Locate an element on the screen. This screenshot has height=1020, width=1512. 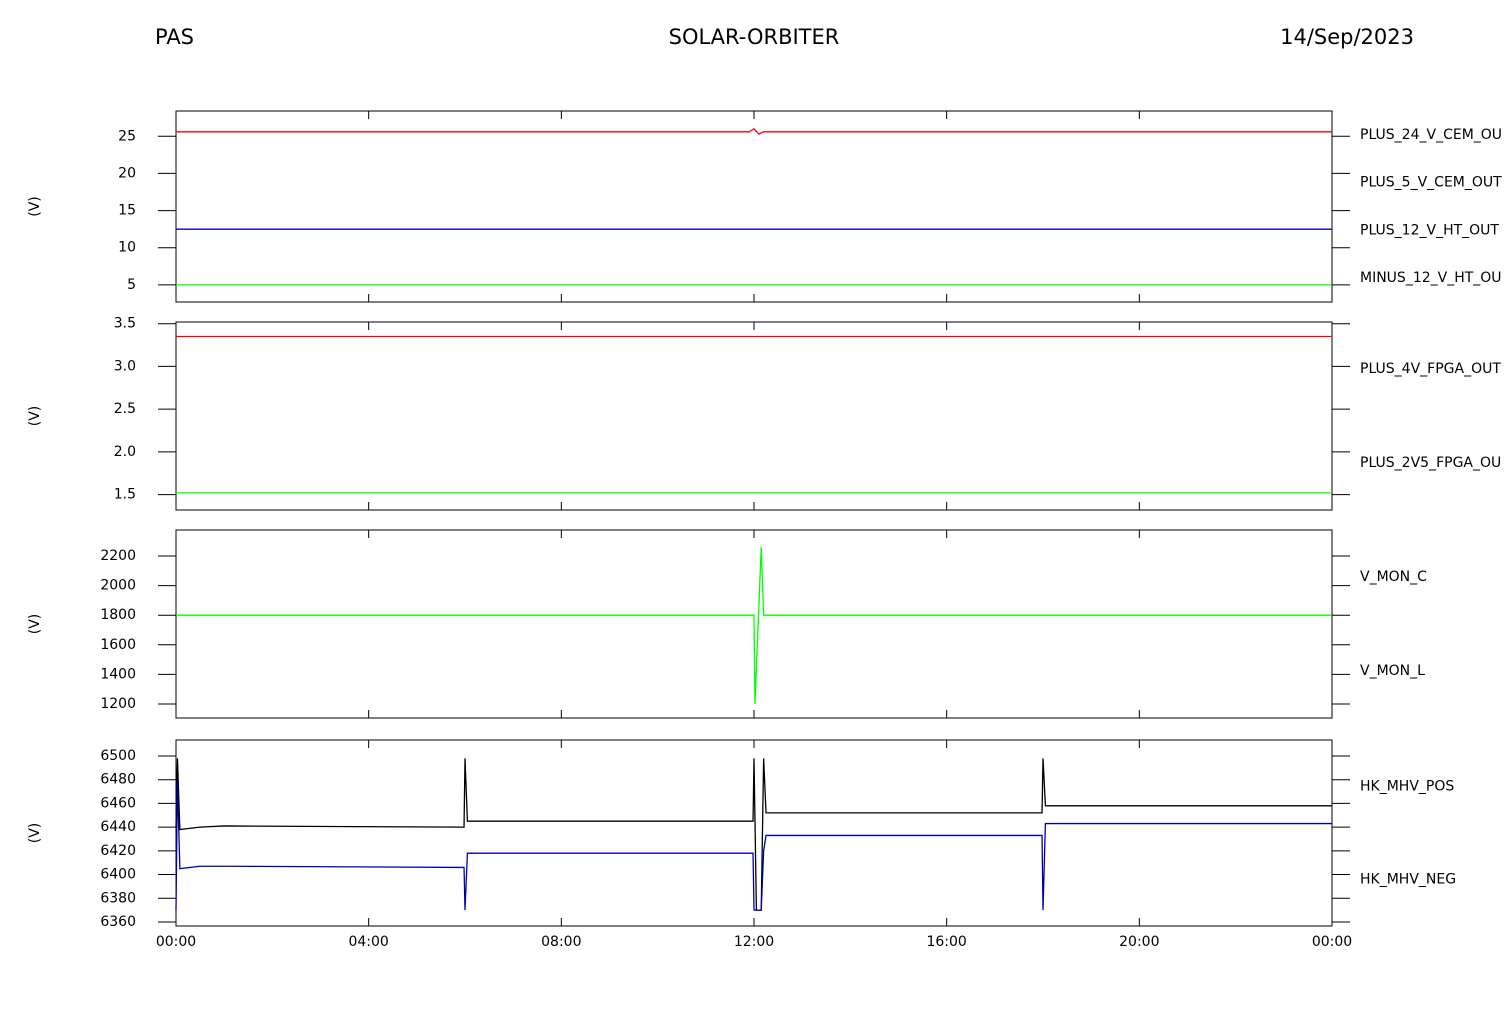
y-tick-label: 2200 is located at coordinates (118, 556).